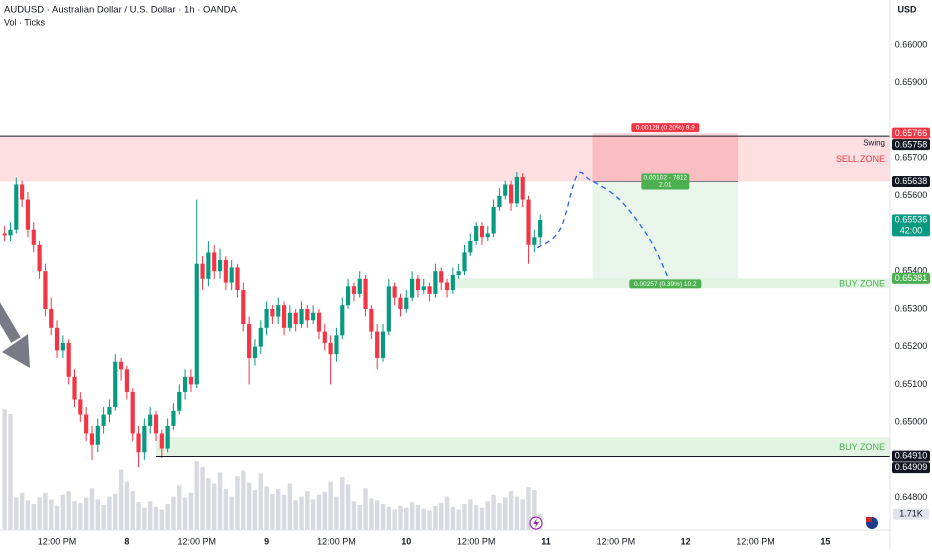 The height and width of the screenshot is (555, 932). I want to click on alert-icon, so click(536, 523).